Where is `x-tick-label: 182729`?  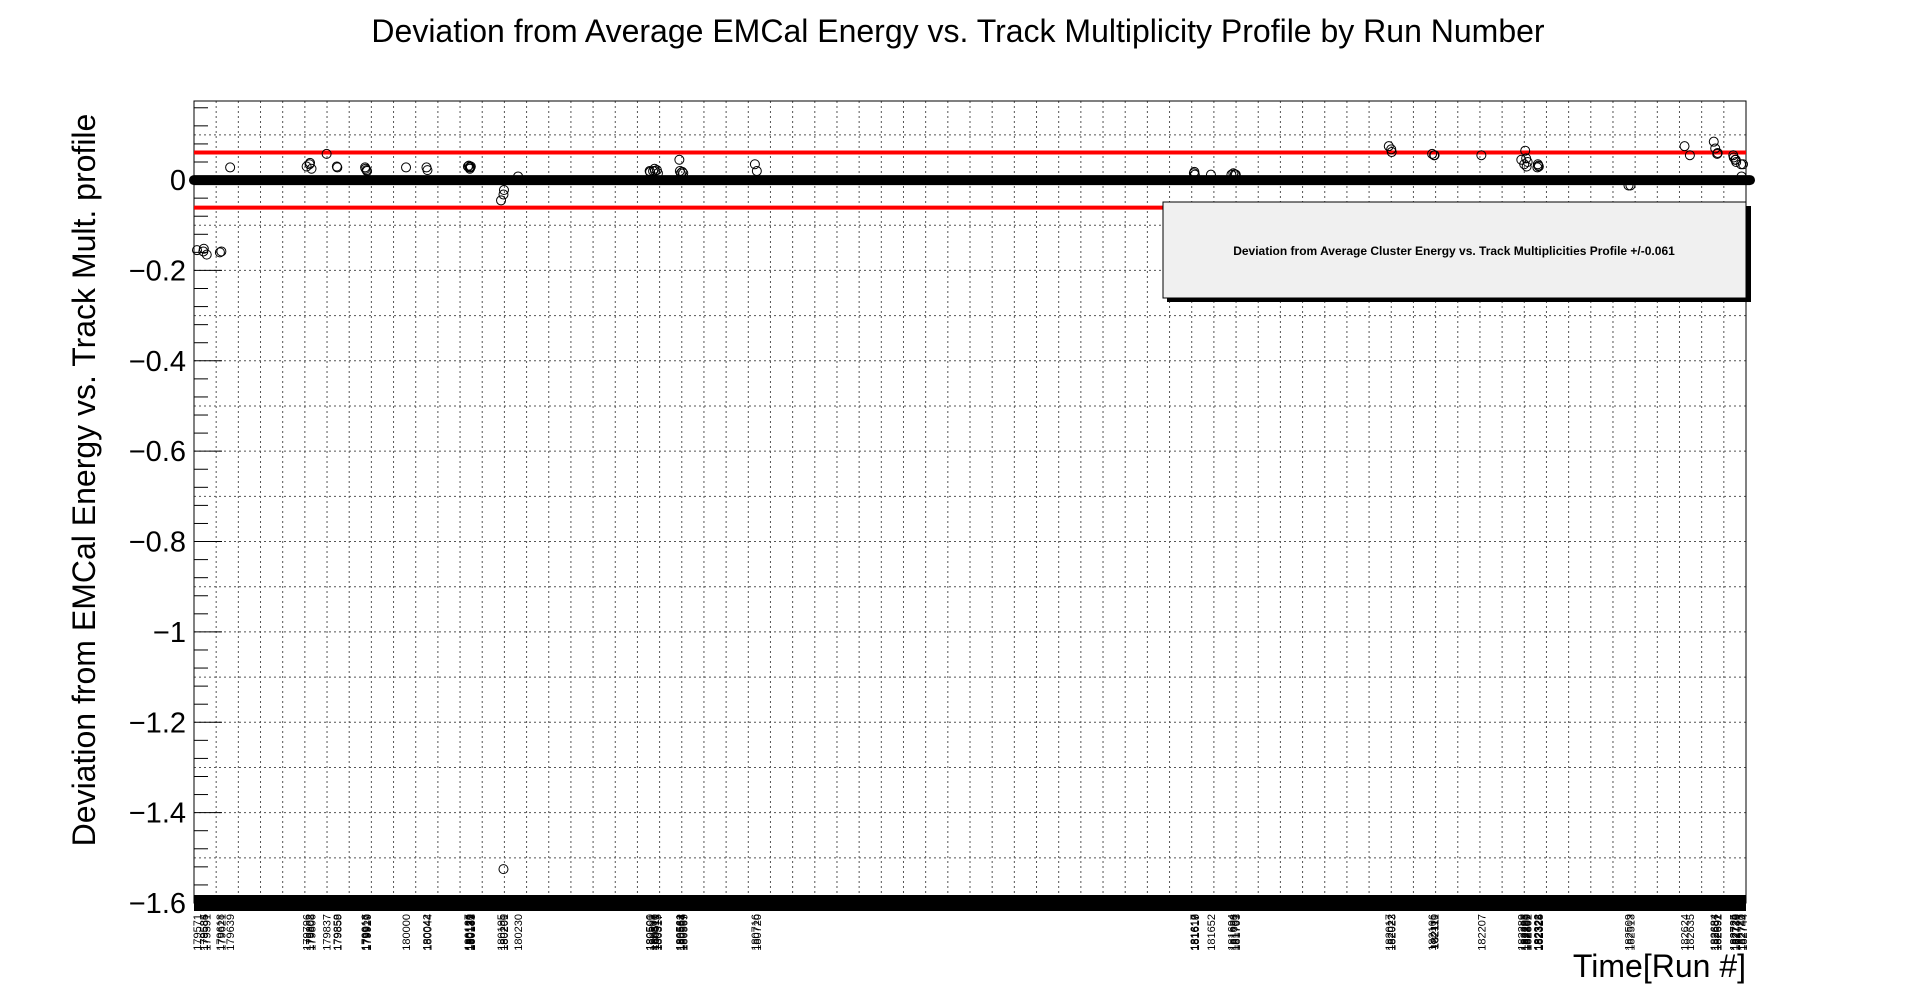
x-tick-label: 182729 is located at coordinates (1737, 932).